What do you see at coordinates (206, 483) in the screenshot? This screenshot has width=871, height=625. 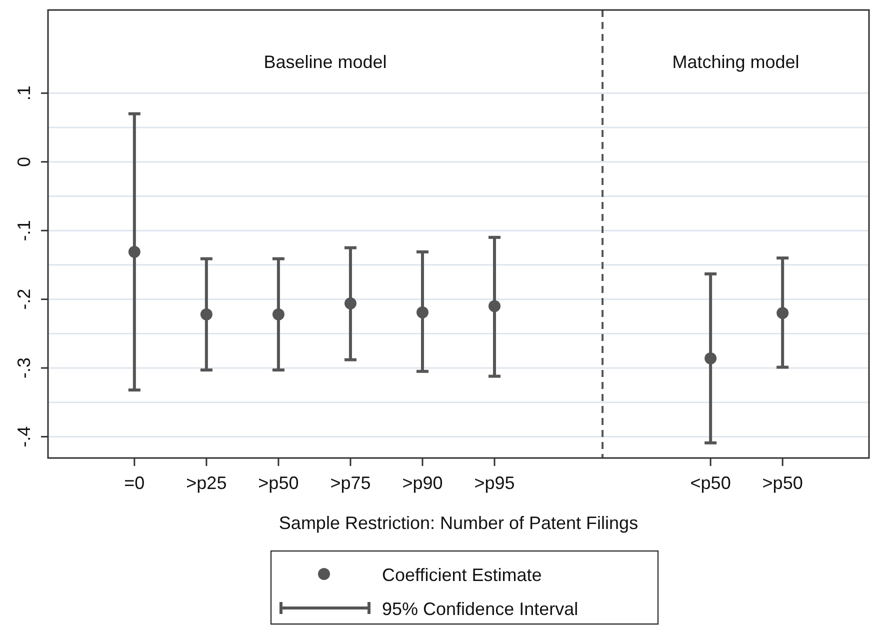 I see `x-tick-label: >p25` at bounding box center [206, 483].